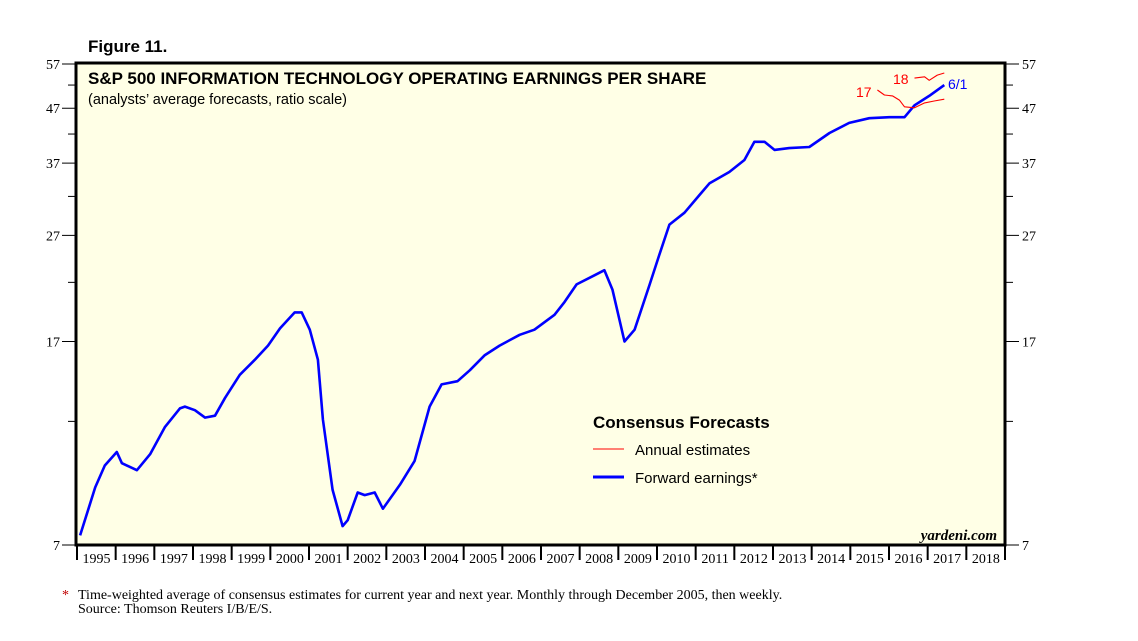 This screenshot has width=1138, height=641. I want to click on y-tick-label-right: 47, so click(1029, 109).